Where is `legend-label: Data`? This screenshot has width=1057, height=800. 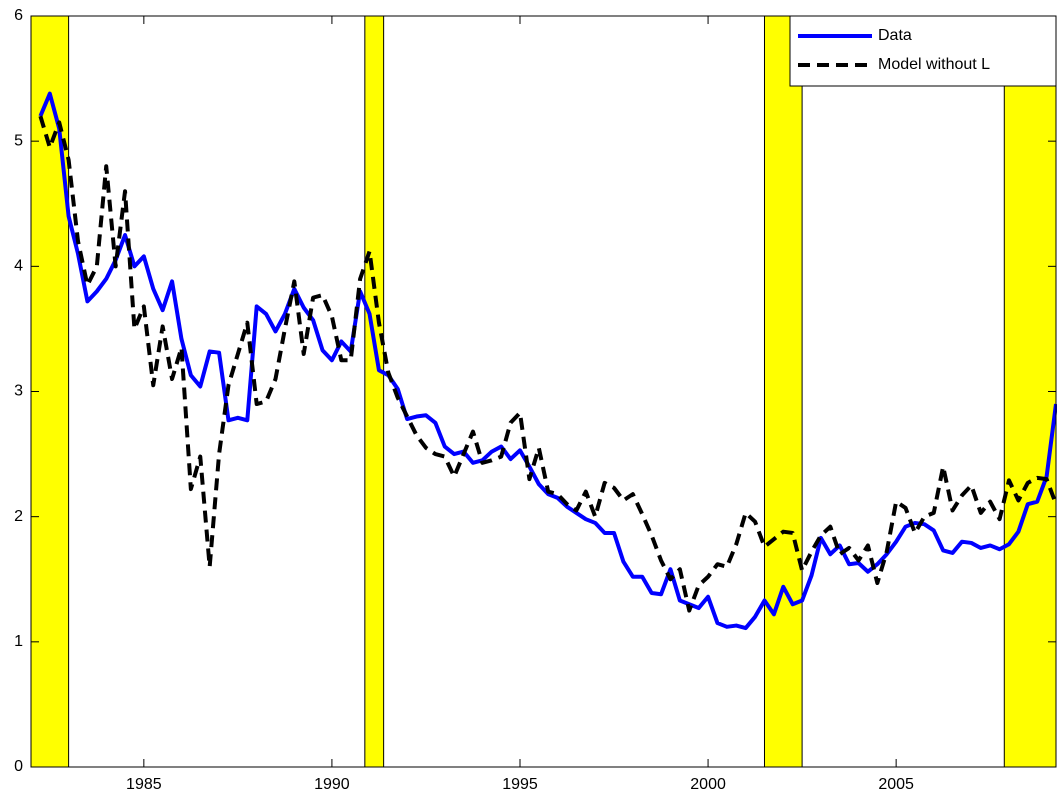
legend-label: Data is located at coordinates (895, 35).